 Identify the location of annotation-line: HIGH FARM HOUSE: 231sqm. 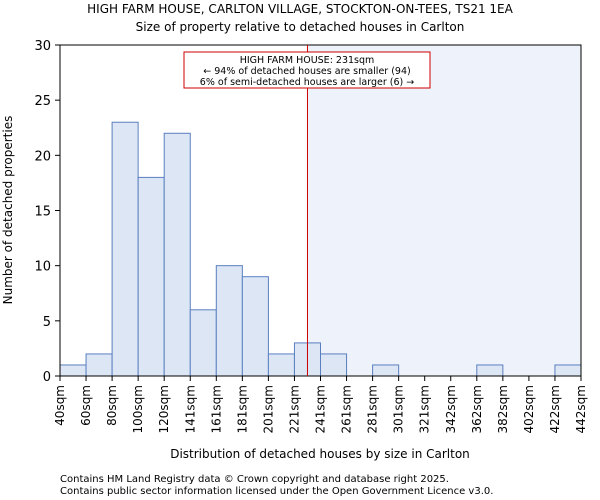
(307, 60).